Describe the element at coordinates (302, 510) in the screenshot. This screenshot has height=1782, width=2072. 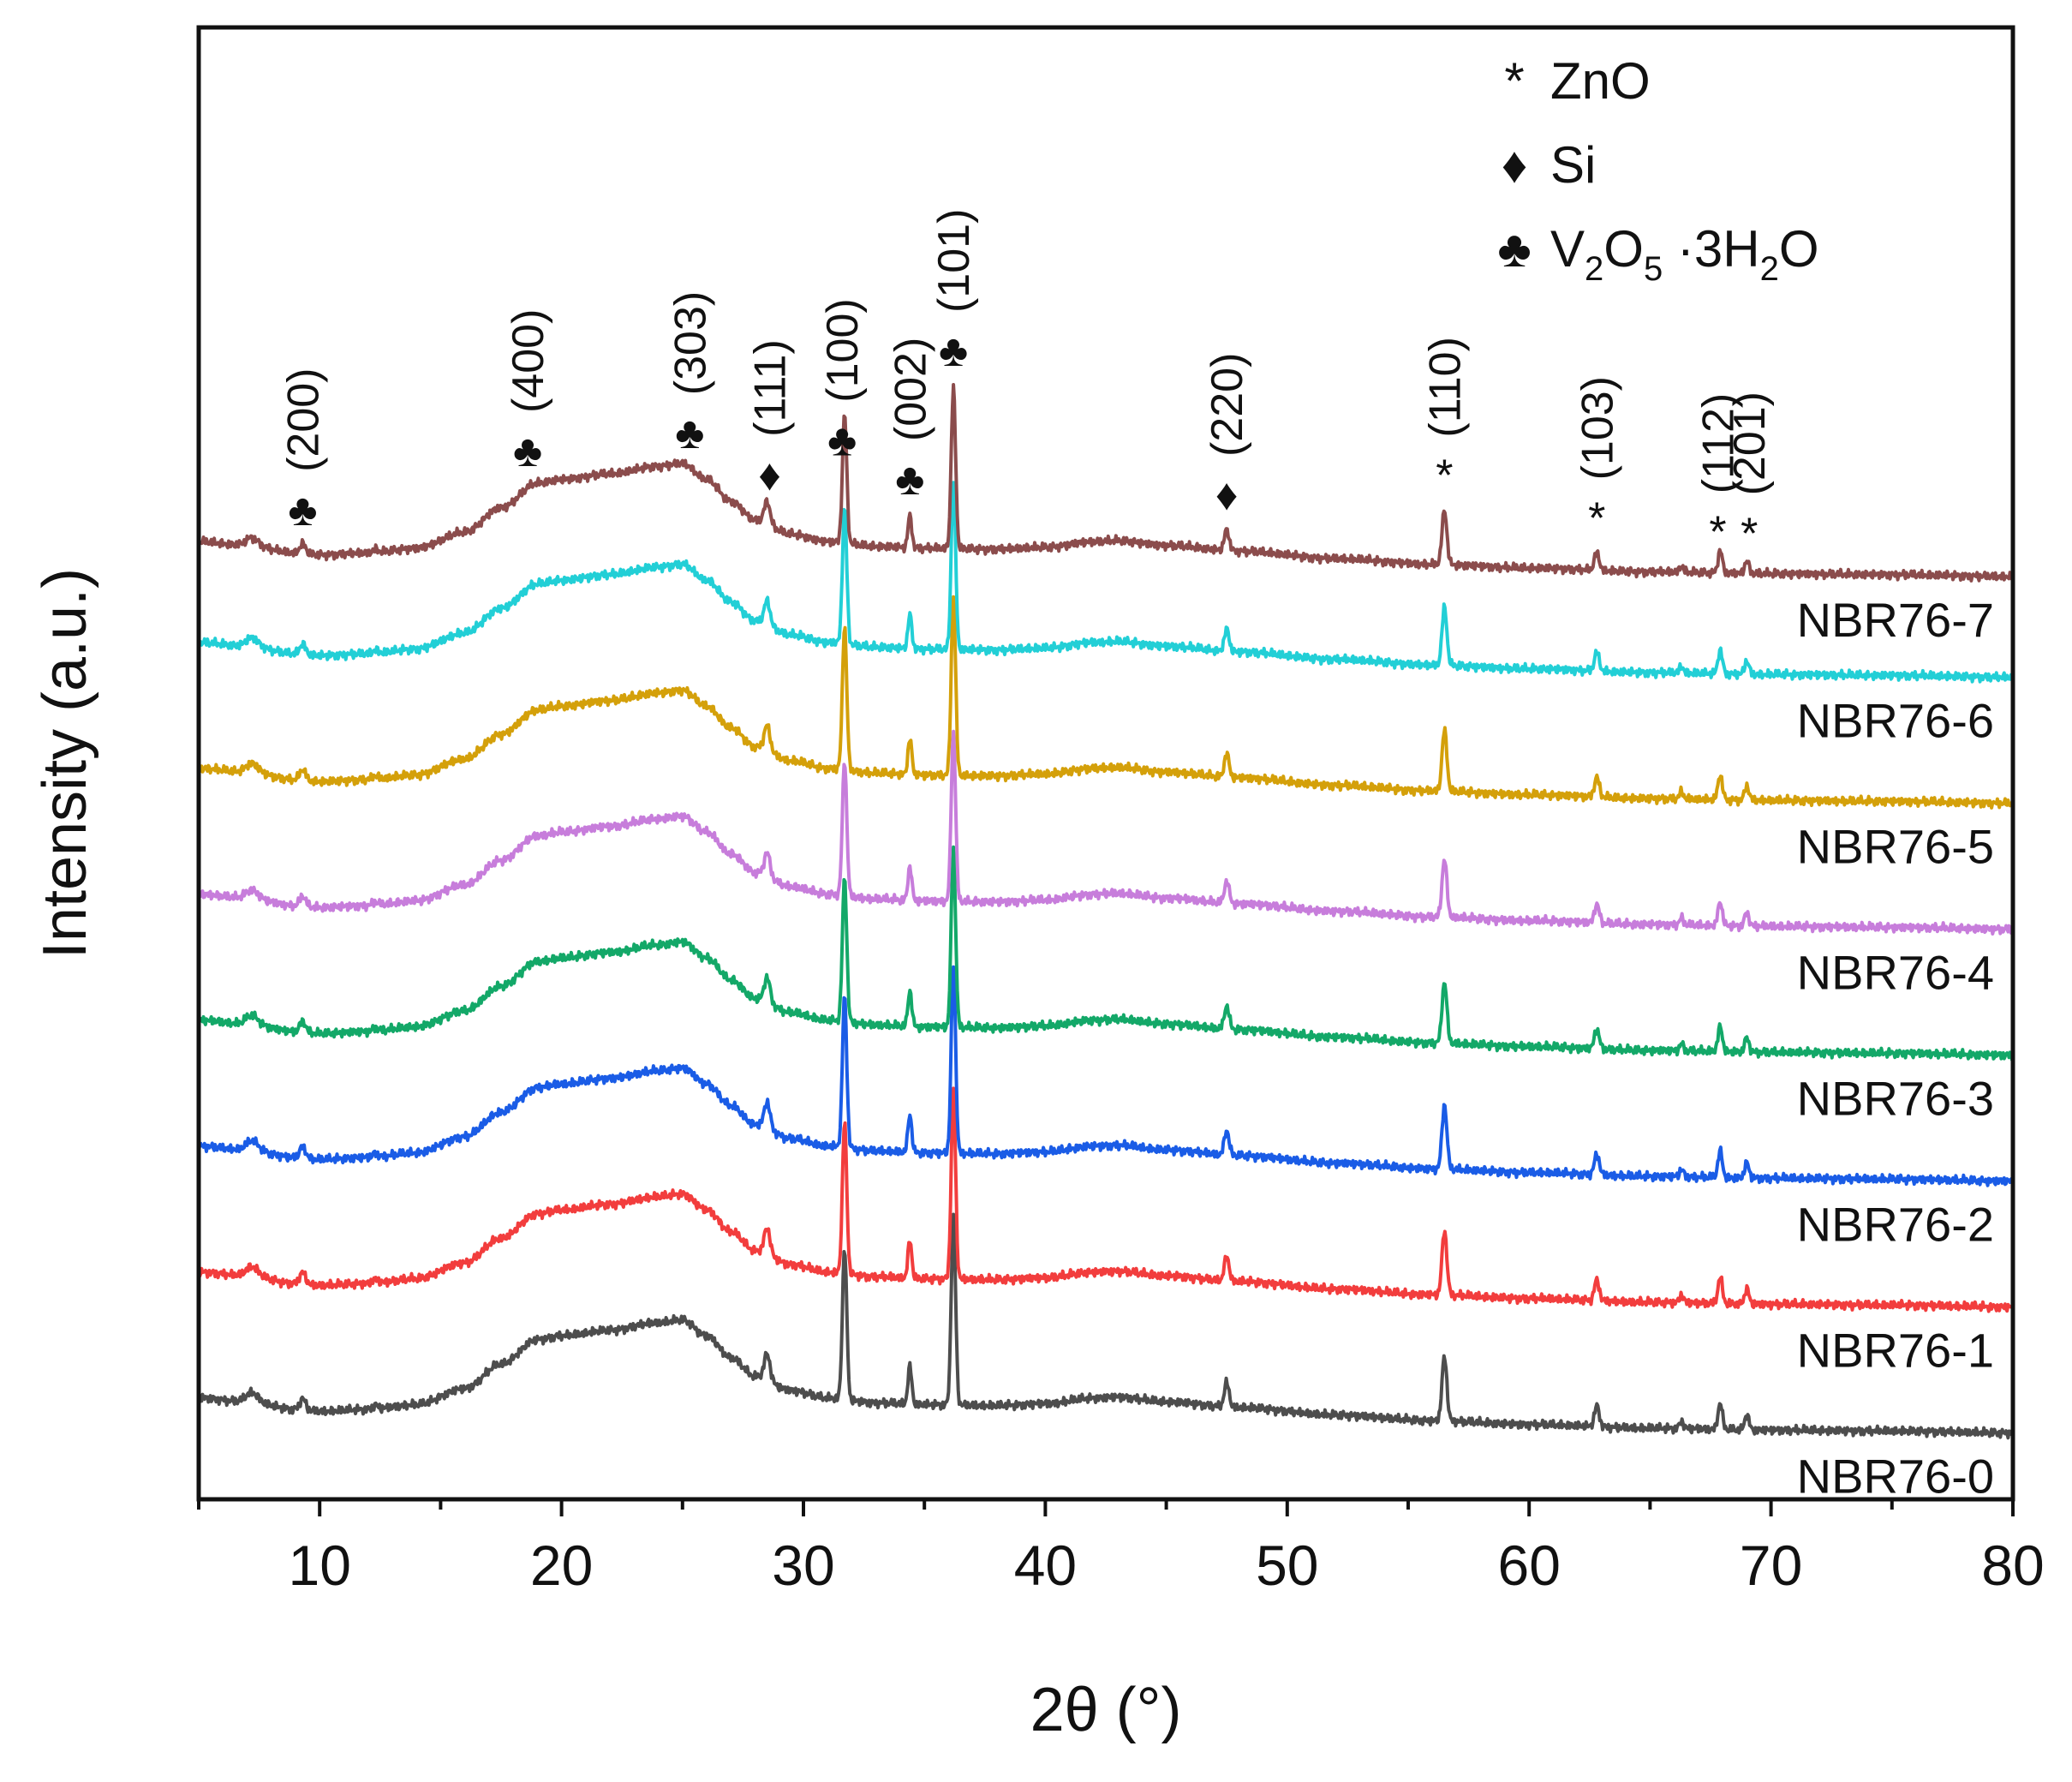
I see `peak-marker-200: ♣` at that location.